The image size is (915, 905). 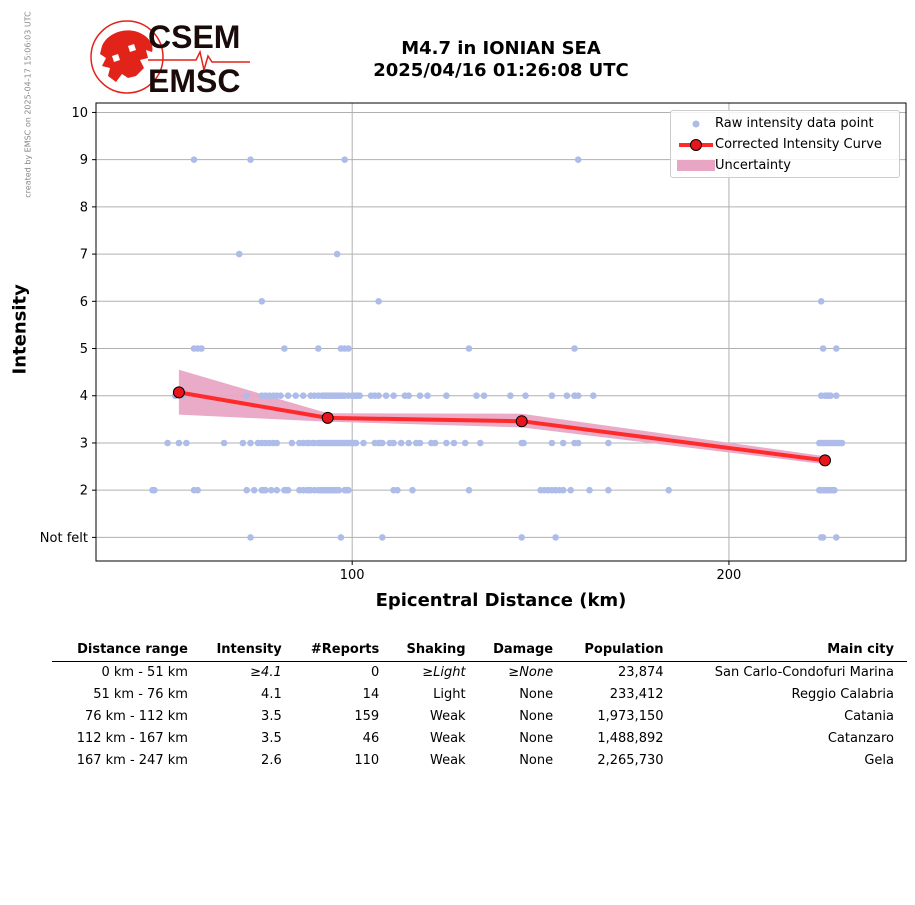 What do you see at coordinates (636, 694) in the screenshot?
I see `cell-population: 233,412` at bounding box center [636, 694].